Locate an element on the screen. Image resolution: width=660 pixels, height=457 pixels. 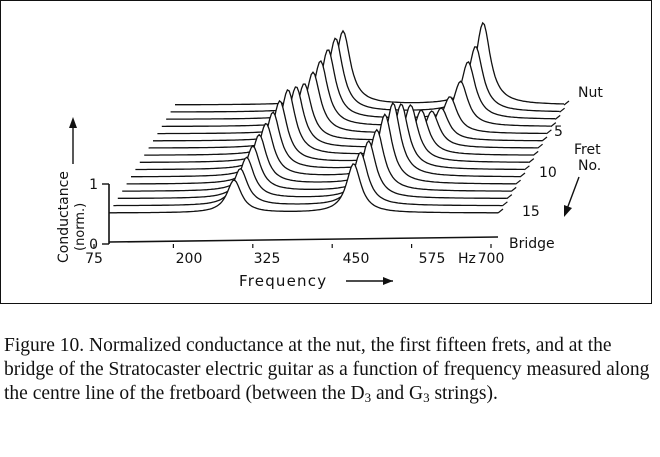
y-axis-label: Conductance is located at coordinates (64, 217).